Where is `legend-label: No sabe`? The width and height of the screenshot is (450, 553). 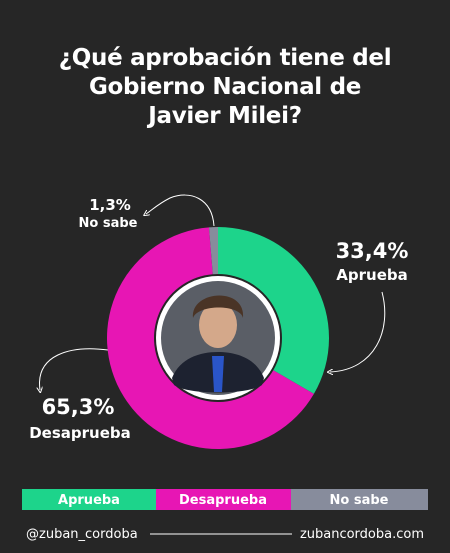
legend-label: No sabe is located at coordinates (359, 500).